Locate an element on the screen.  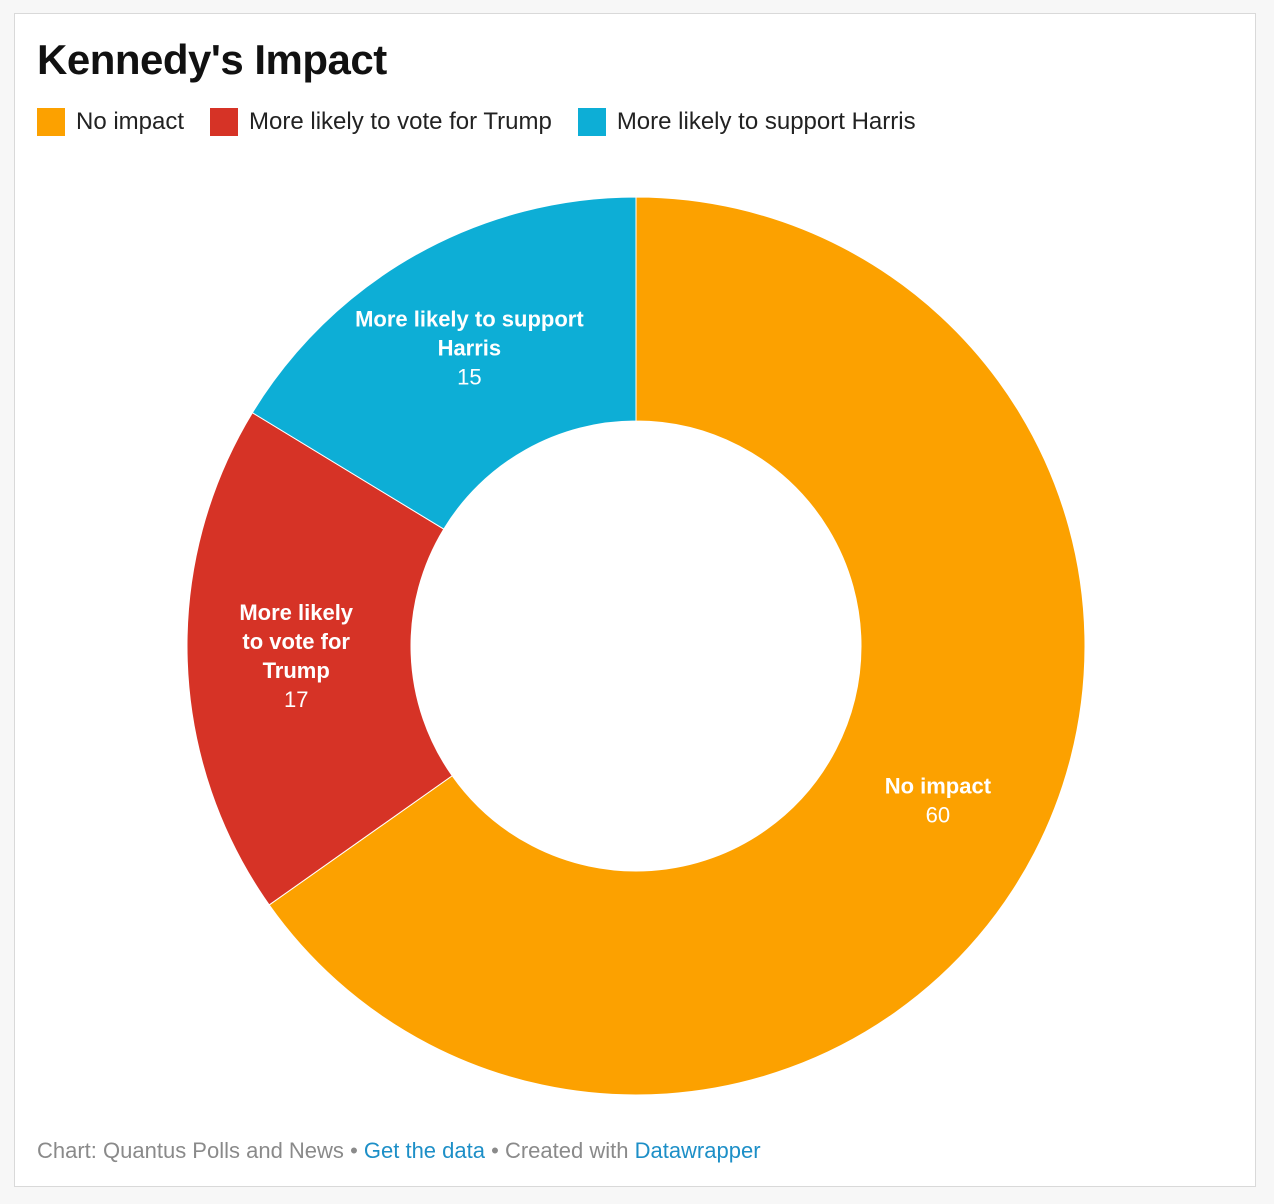
legend-swatch-trump is located at coordinates (224, 122).